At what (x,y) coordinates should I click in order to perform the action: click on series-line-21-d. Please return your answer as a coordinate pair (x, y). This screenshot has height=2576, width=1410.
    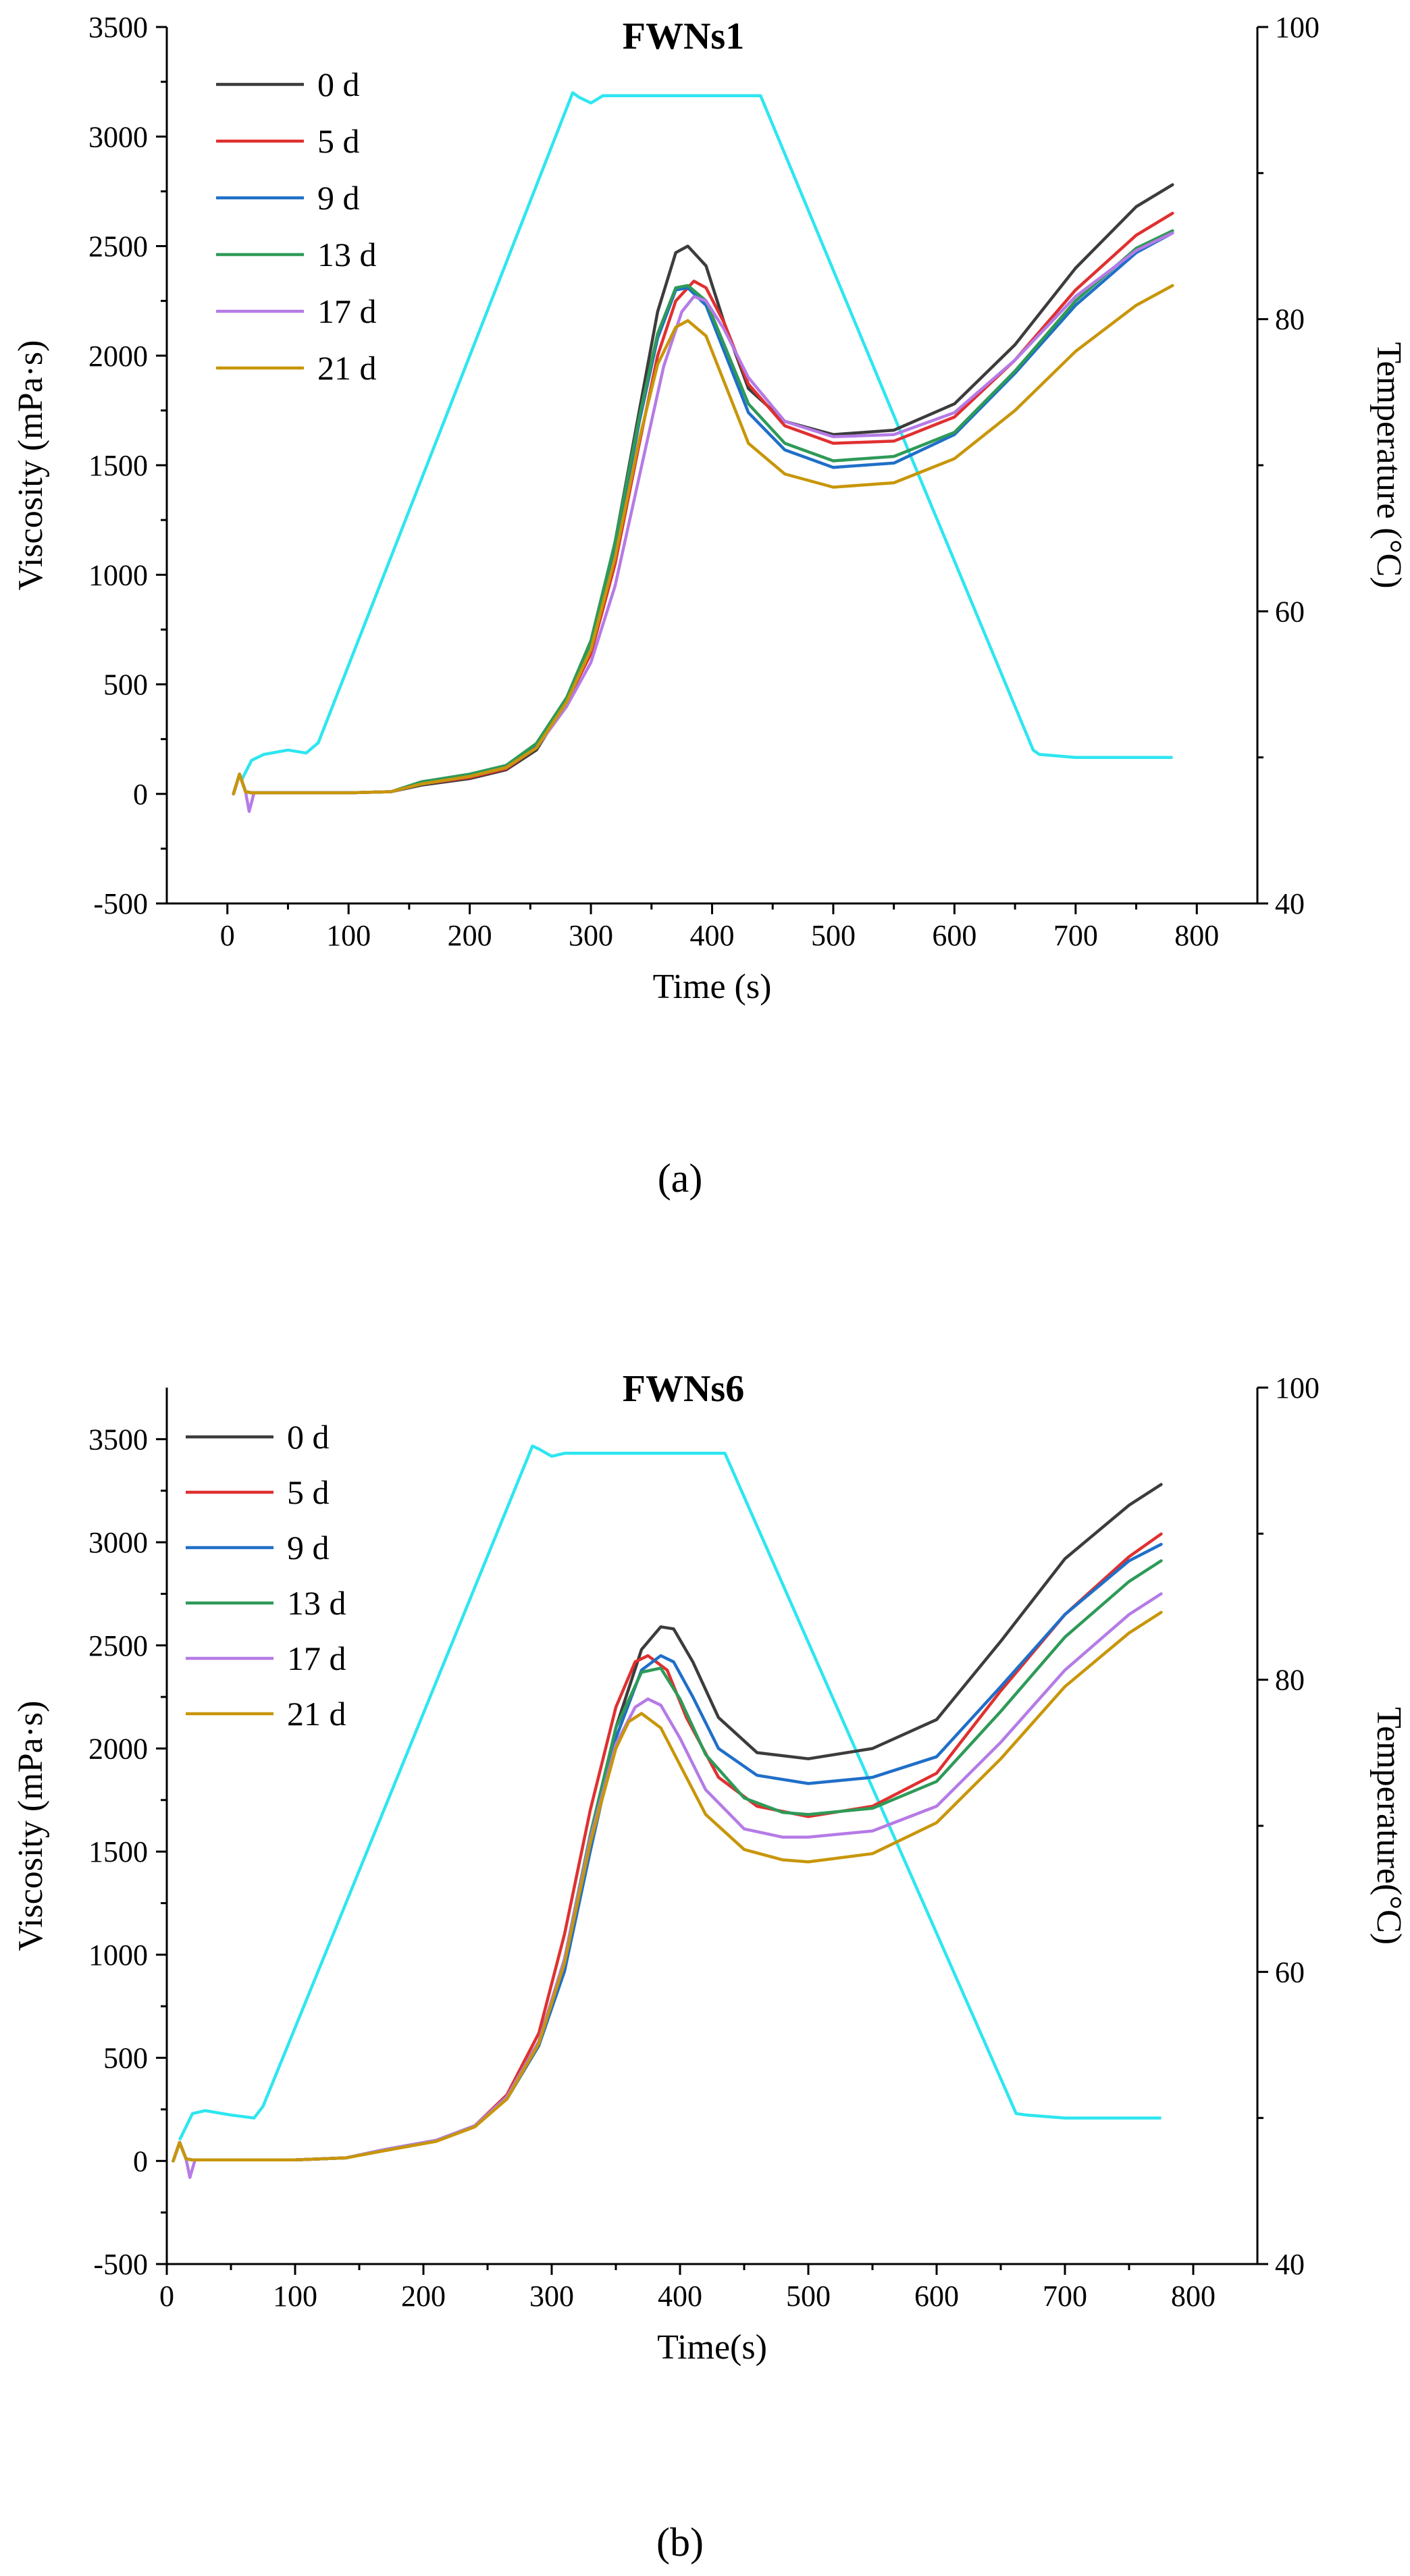
    Looking at the image, I should click on (703, 540).